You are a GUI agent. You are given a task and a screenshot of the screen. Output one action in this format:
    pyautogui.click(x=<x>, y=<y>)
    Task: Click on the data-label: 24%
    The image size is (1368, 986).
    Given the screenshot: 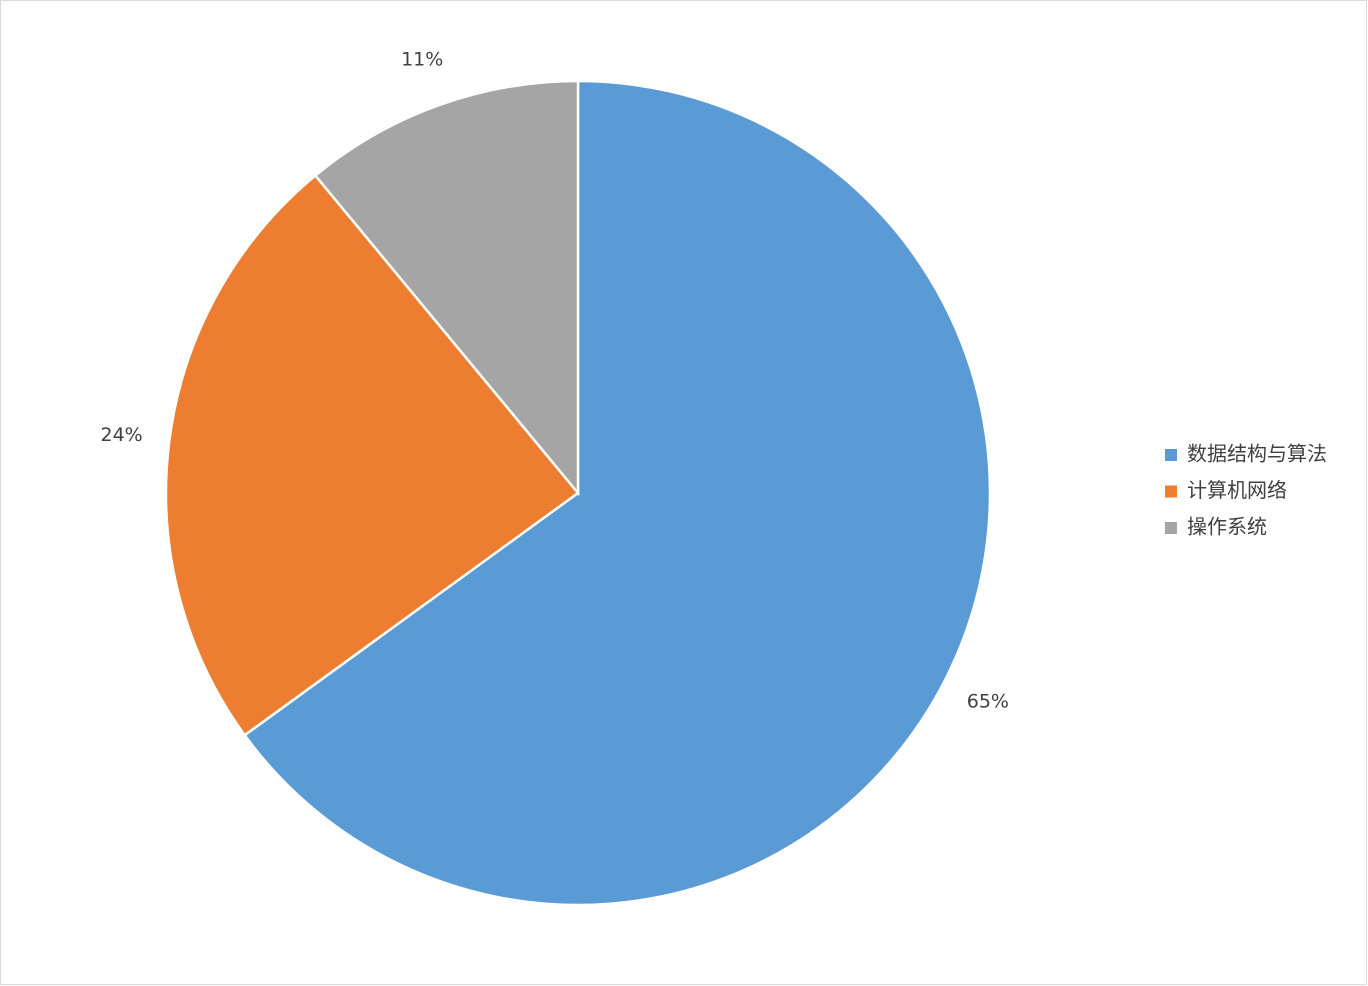 What is the action you would take?
    pyautogui.click(x=122, y=435)
    